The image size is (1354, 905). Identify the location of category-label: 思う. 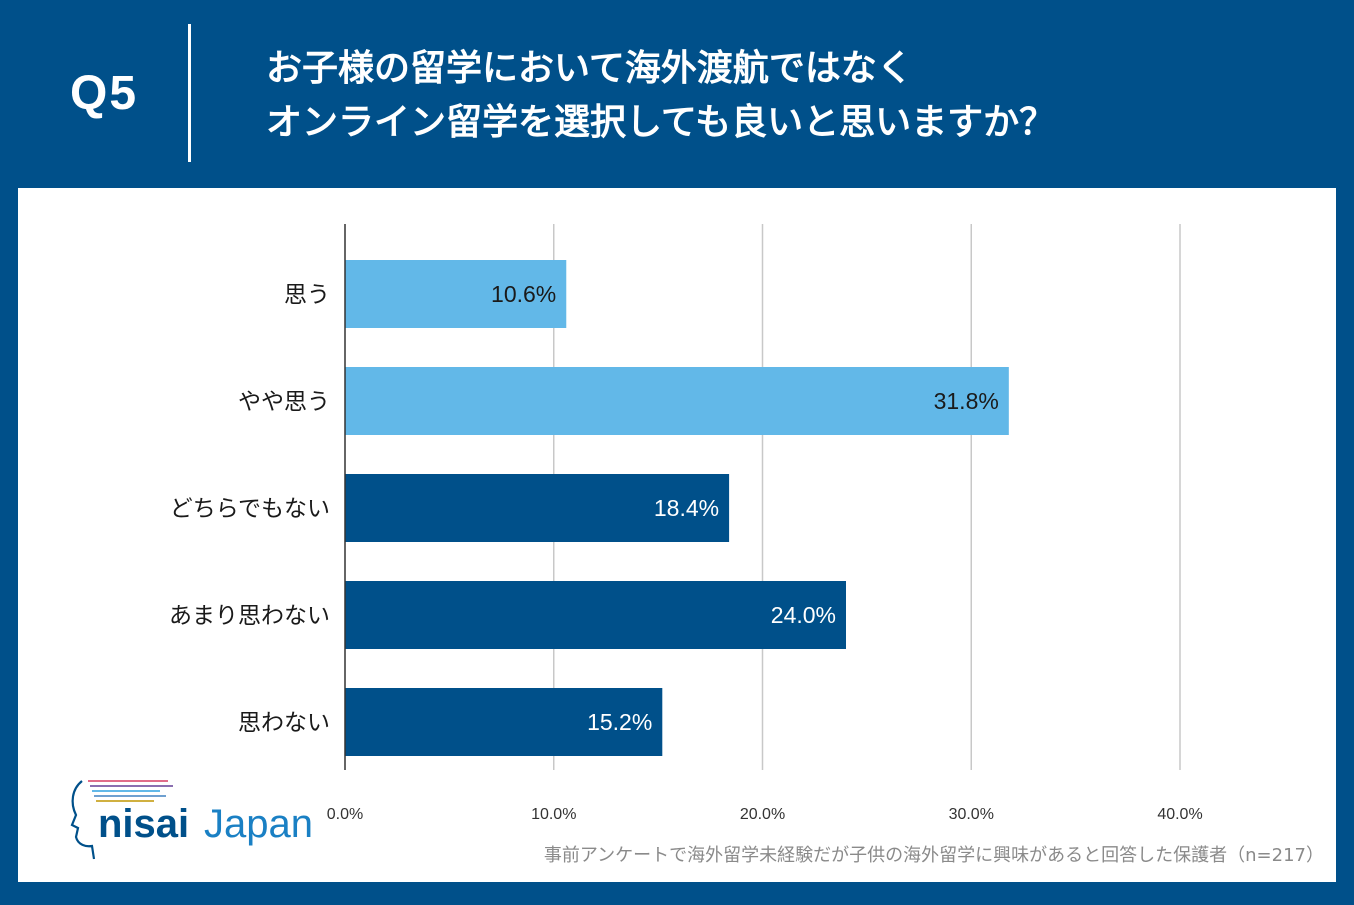
(307, 295).